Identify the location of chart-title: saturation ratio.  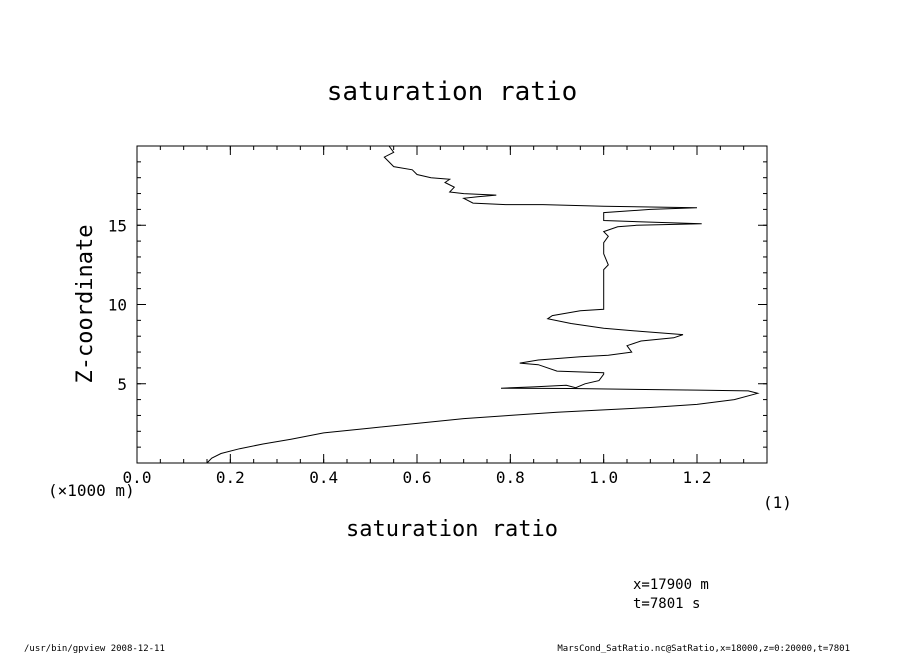
(452, 92).